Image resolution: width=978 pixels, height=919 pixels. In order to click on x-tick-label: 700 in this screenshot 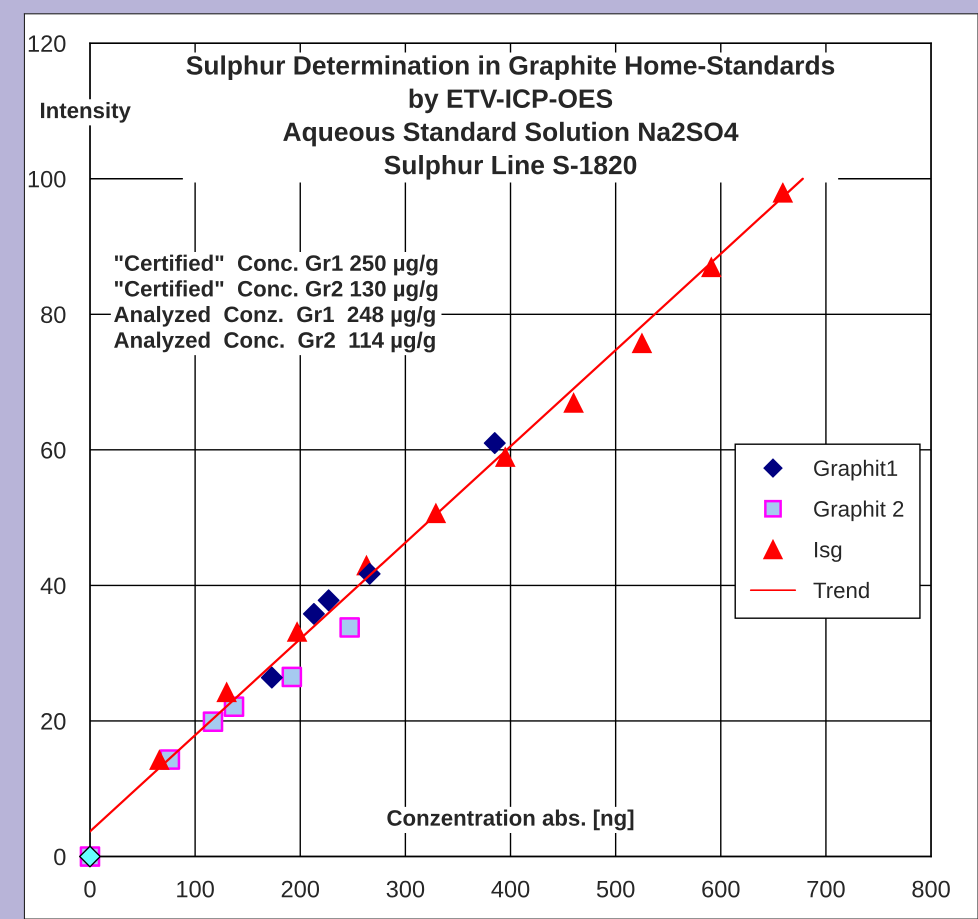, I will do `click(826, 889)`.